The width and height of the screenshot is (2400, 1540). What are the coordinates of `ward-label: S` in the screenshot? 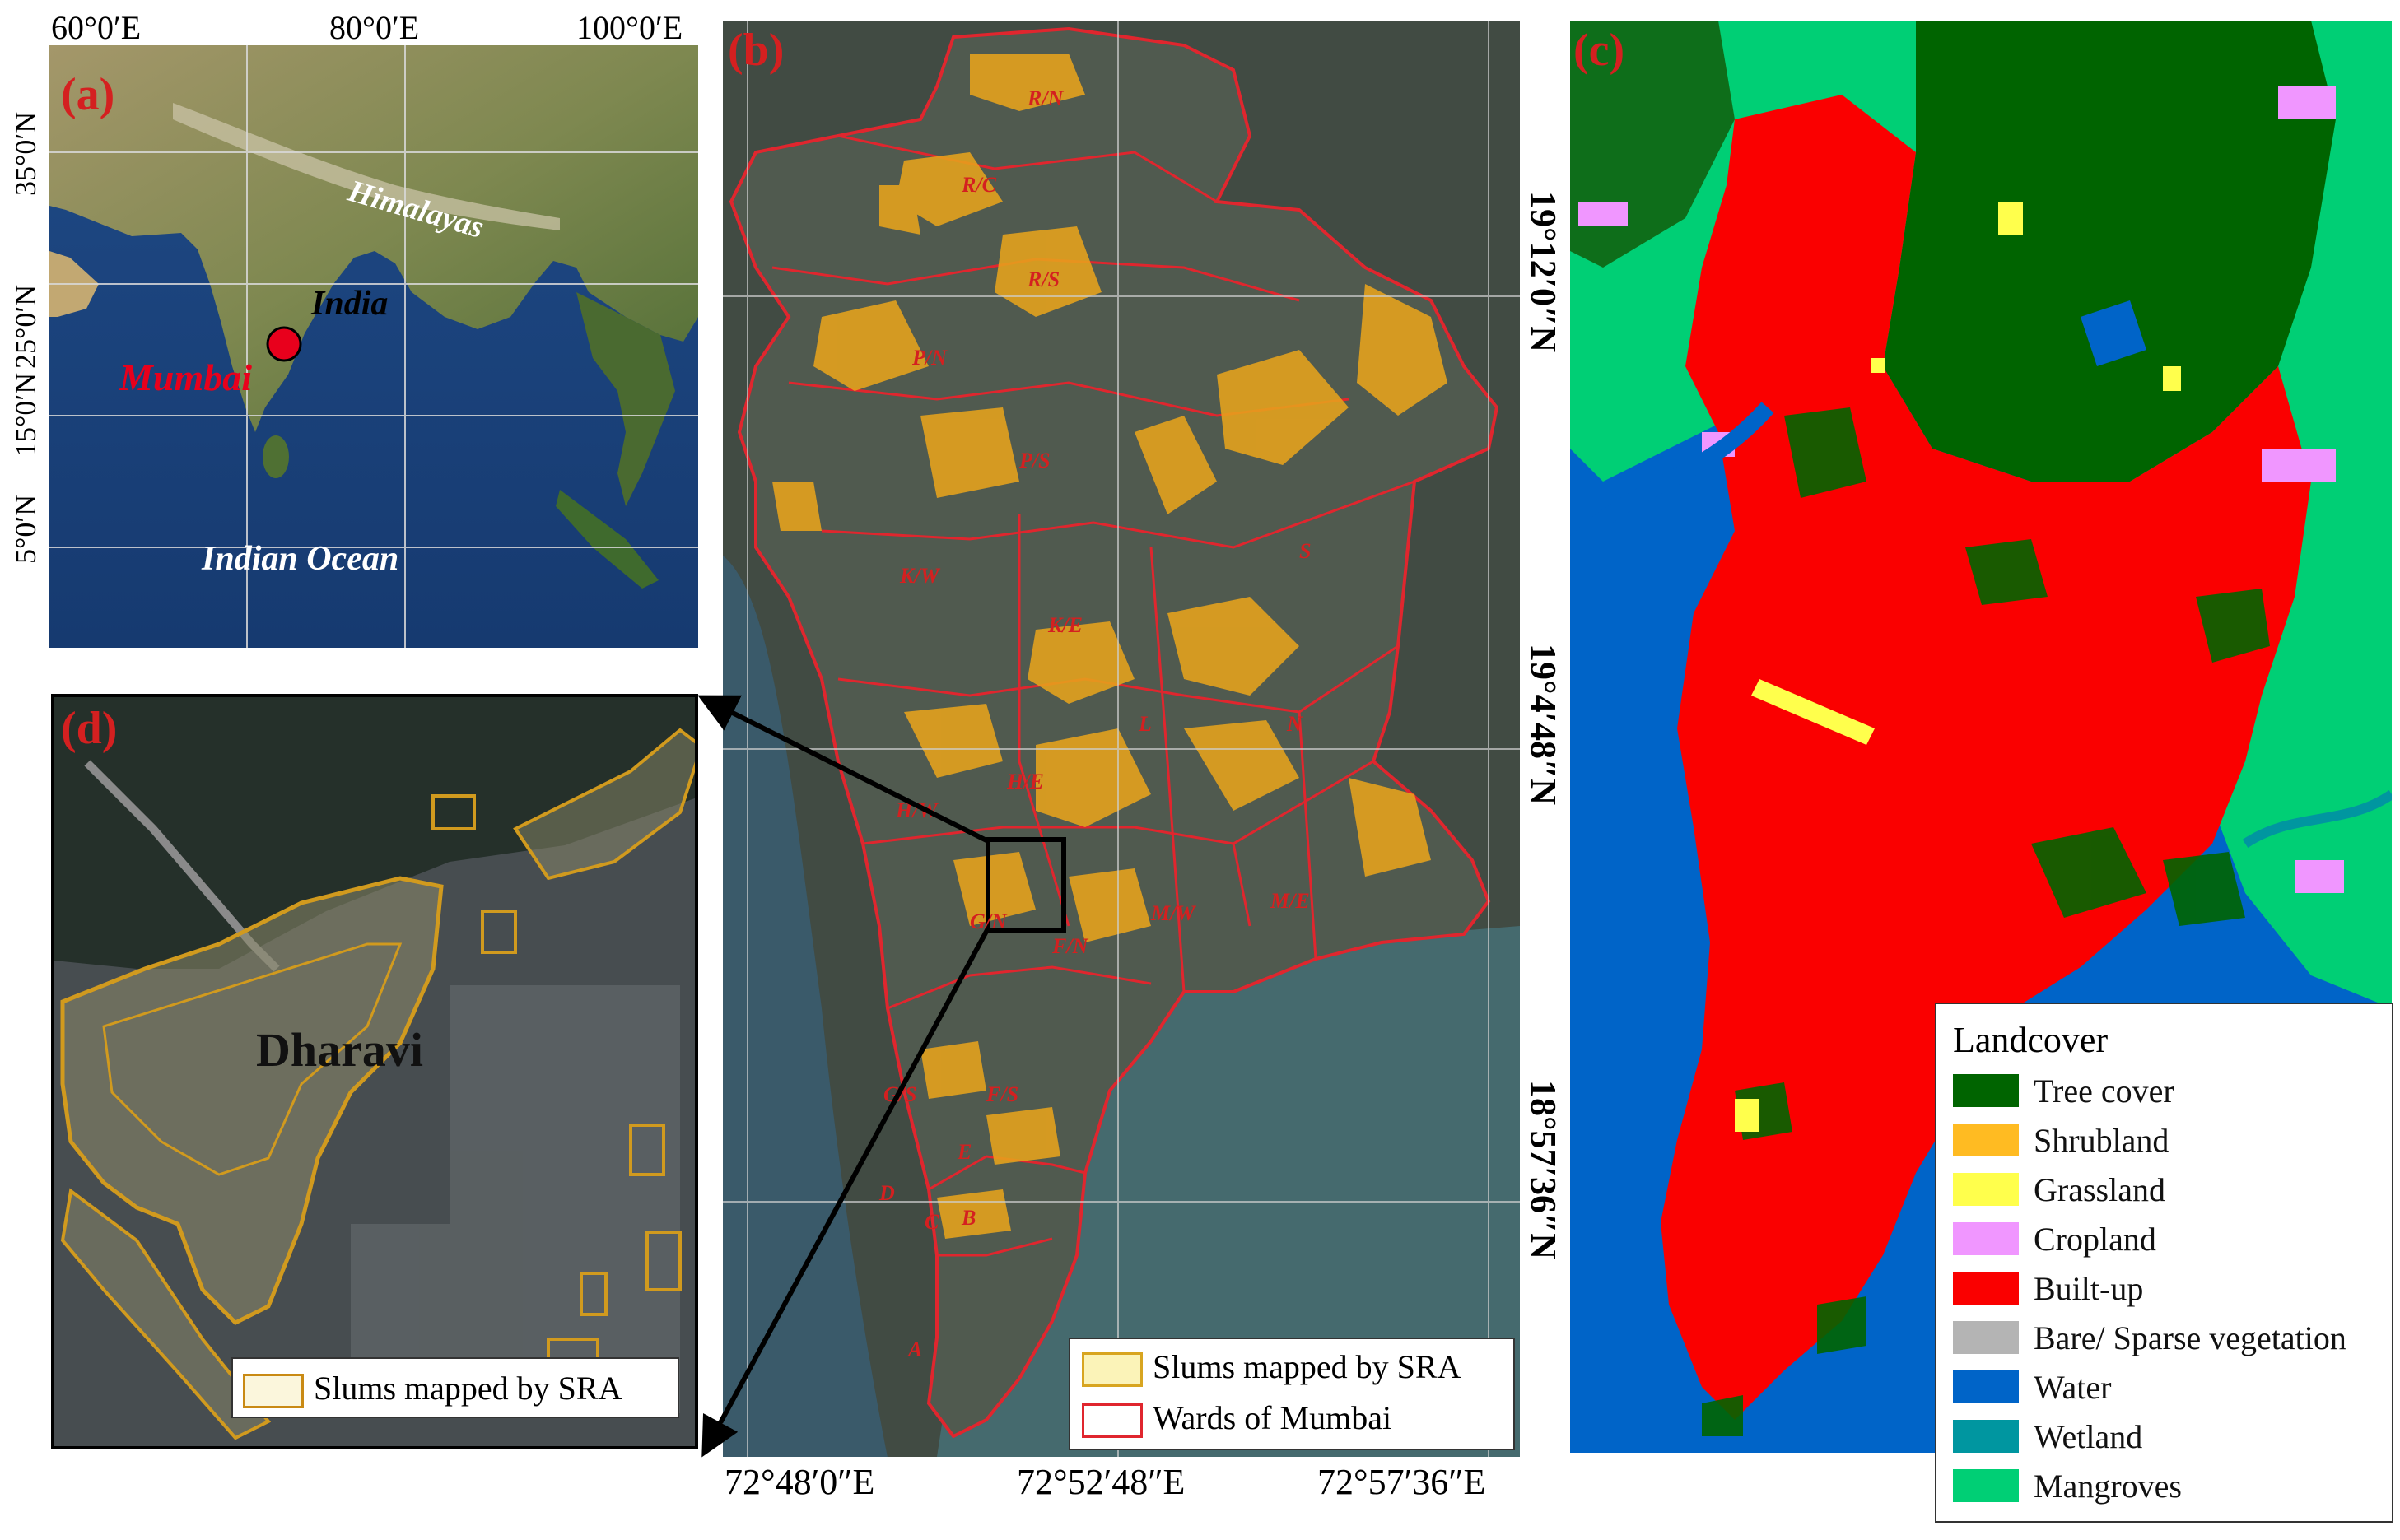 It's located at (1305, 551).